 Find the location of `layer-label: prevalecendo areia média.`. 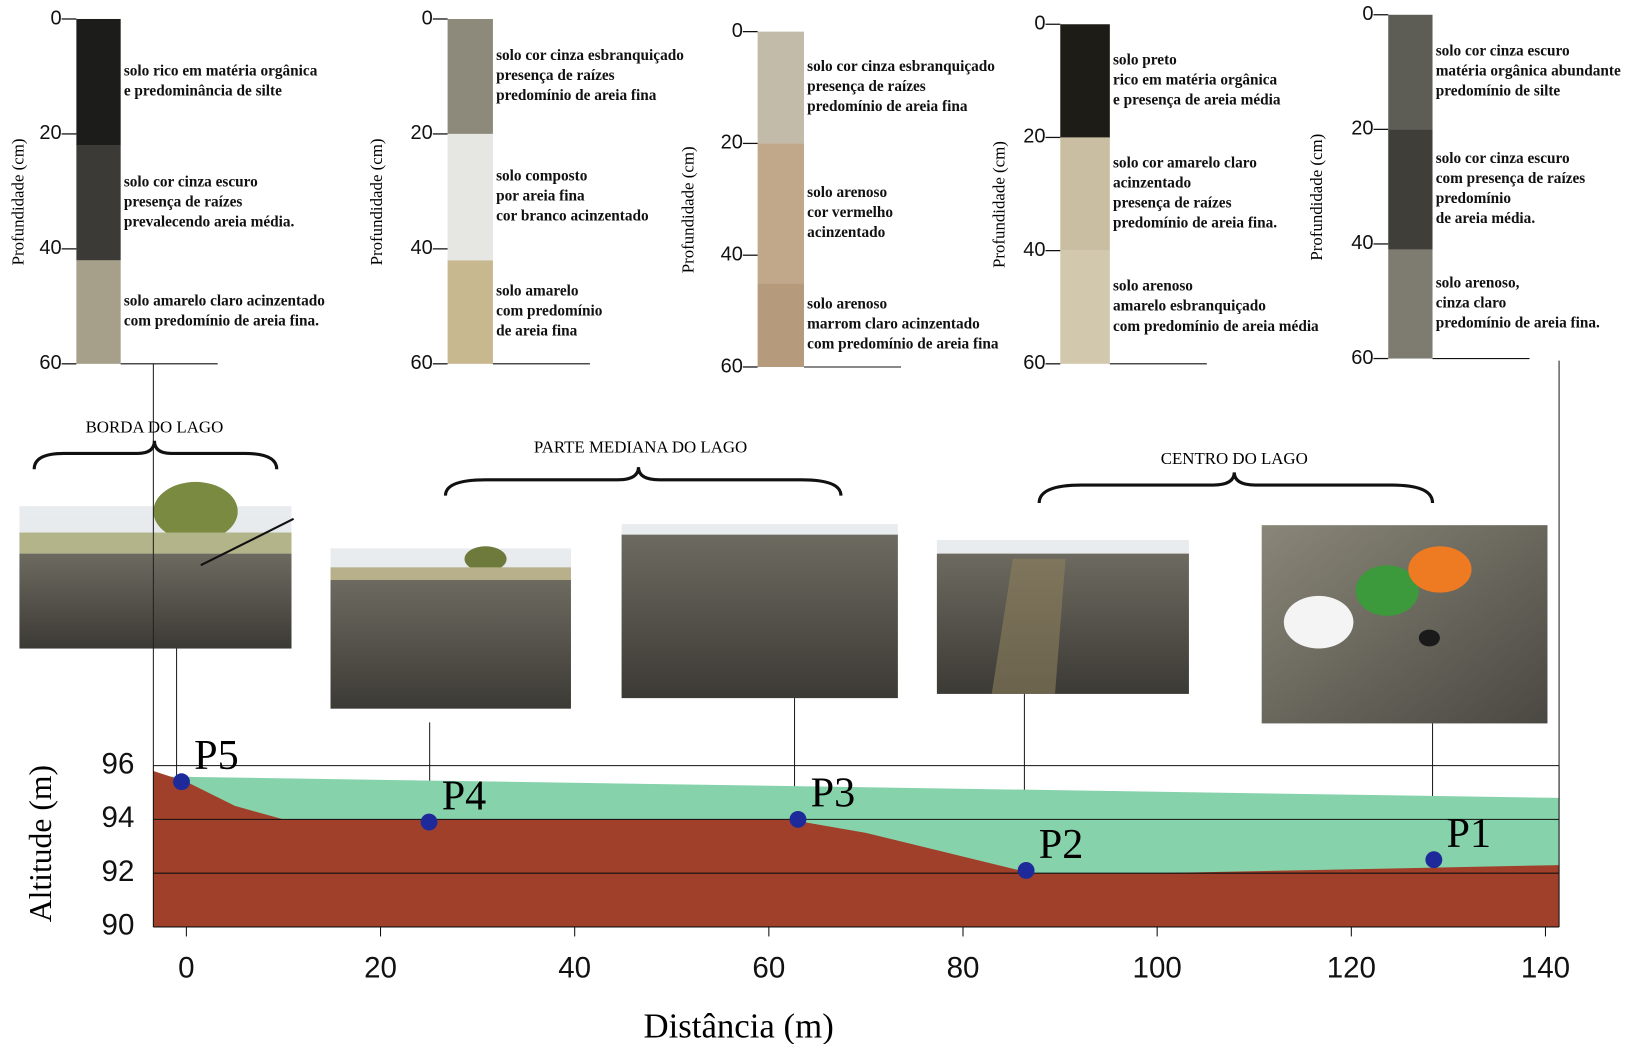

layer-label: prevalecendo areia média. is located at coordinates (209, 221).